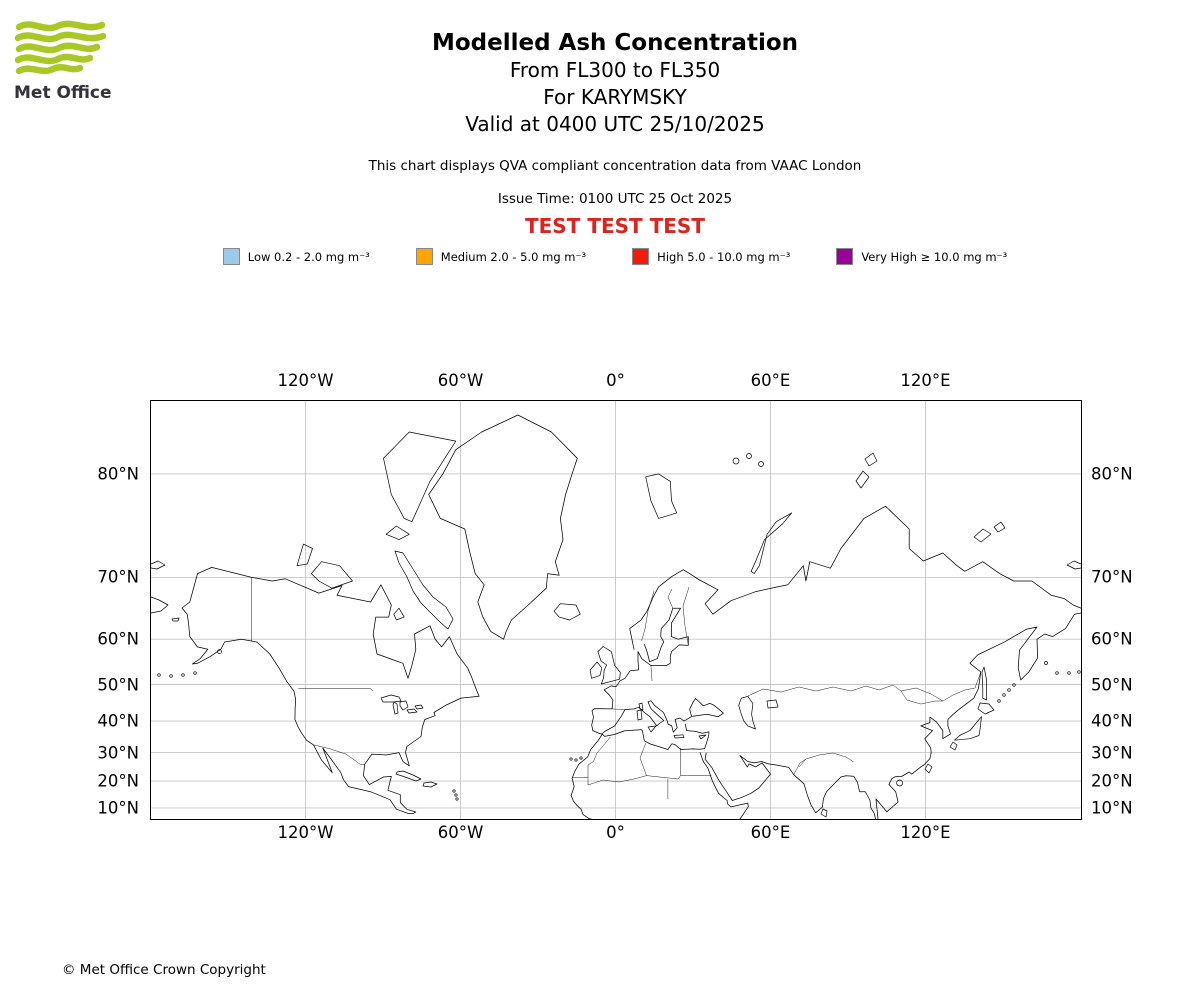  I want to click on lat-tick-left: 80°N, so click(118, 474).